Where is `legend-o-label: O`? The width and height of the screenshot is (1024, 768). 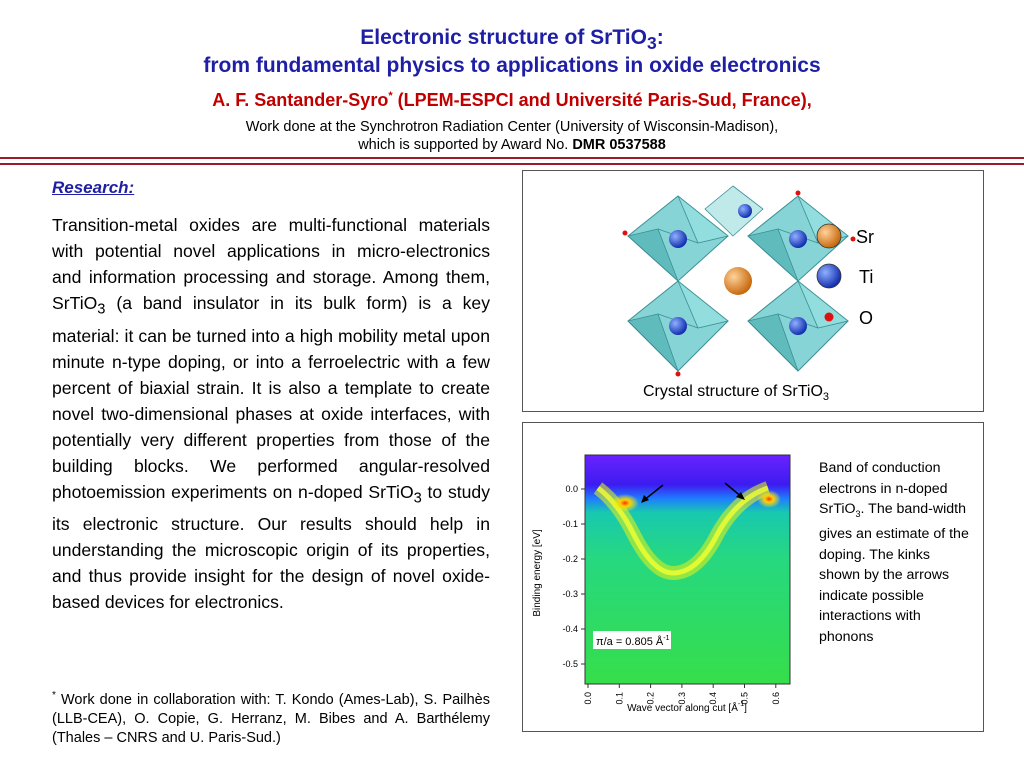 legend-o-label: O is located at coordinates (866, 318).